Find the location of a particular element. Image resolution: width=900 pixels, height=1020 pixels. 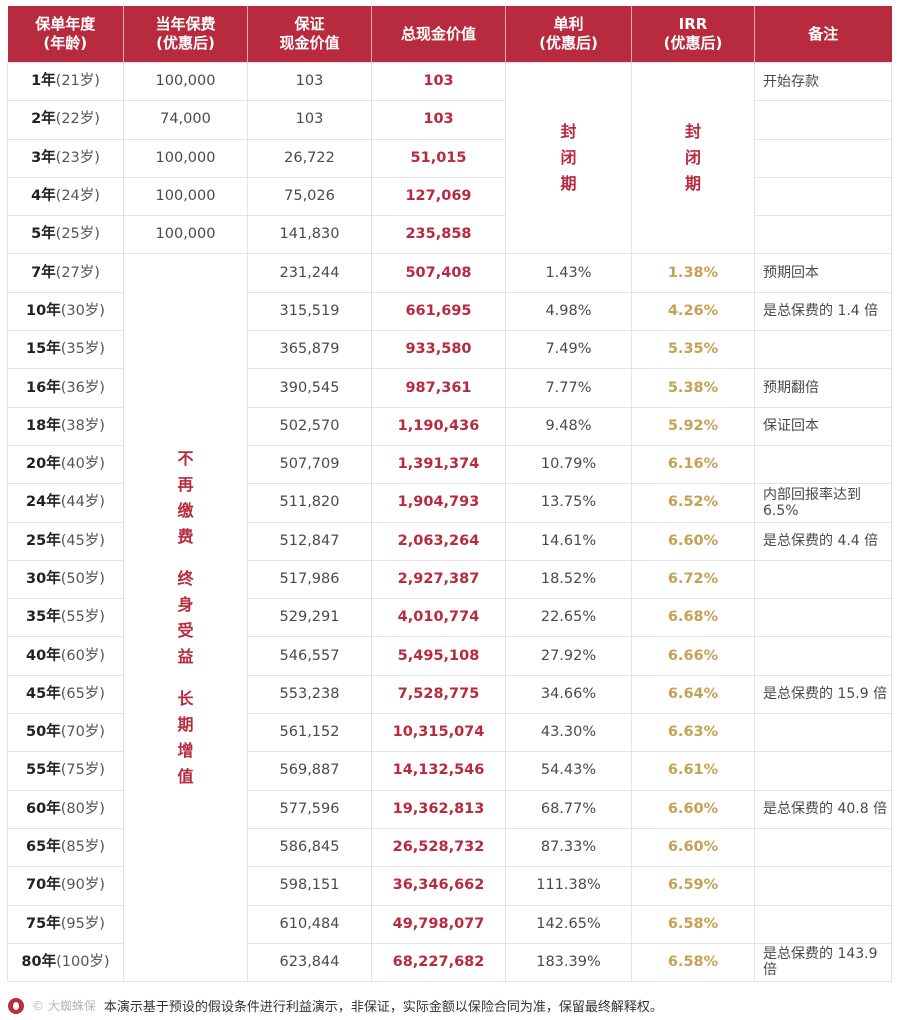

policy-year: 65年 is located at coordinates (43, 847).